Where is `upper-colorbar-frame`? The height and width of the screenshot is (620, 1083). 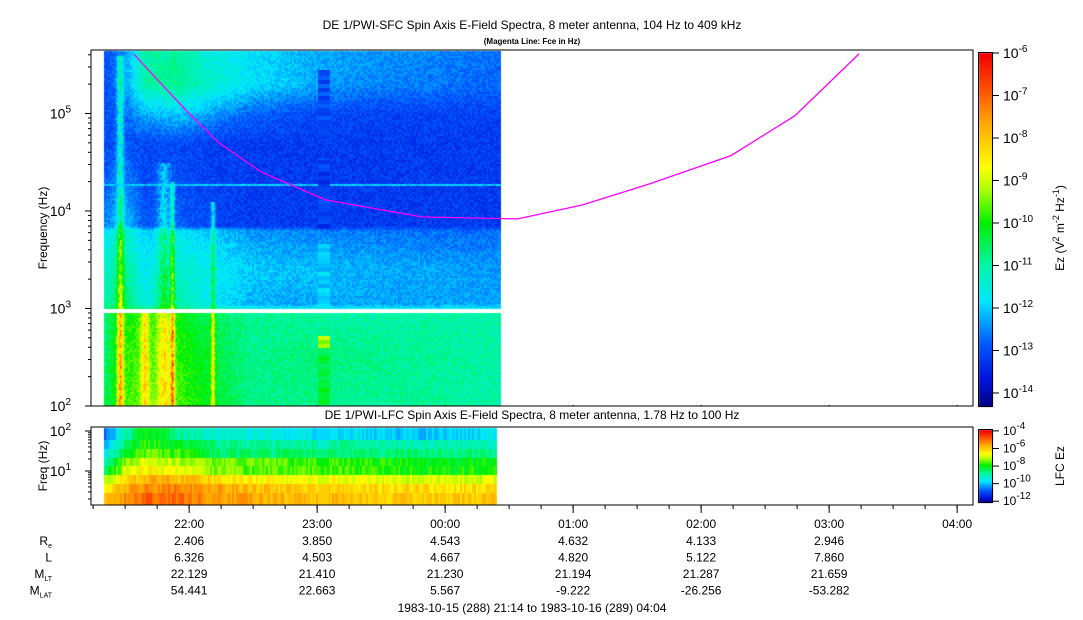 upper-colorbar-frame is located at coordinates (985, 229).